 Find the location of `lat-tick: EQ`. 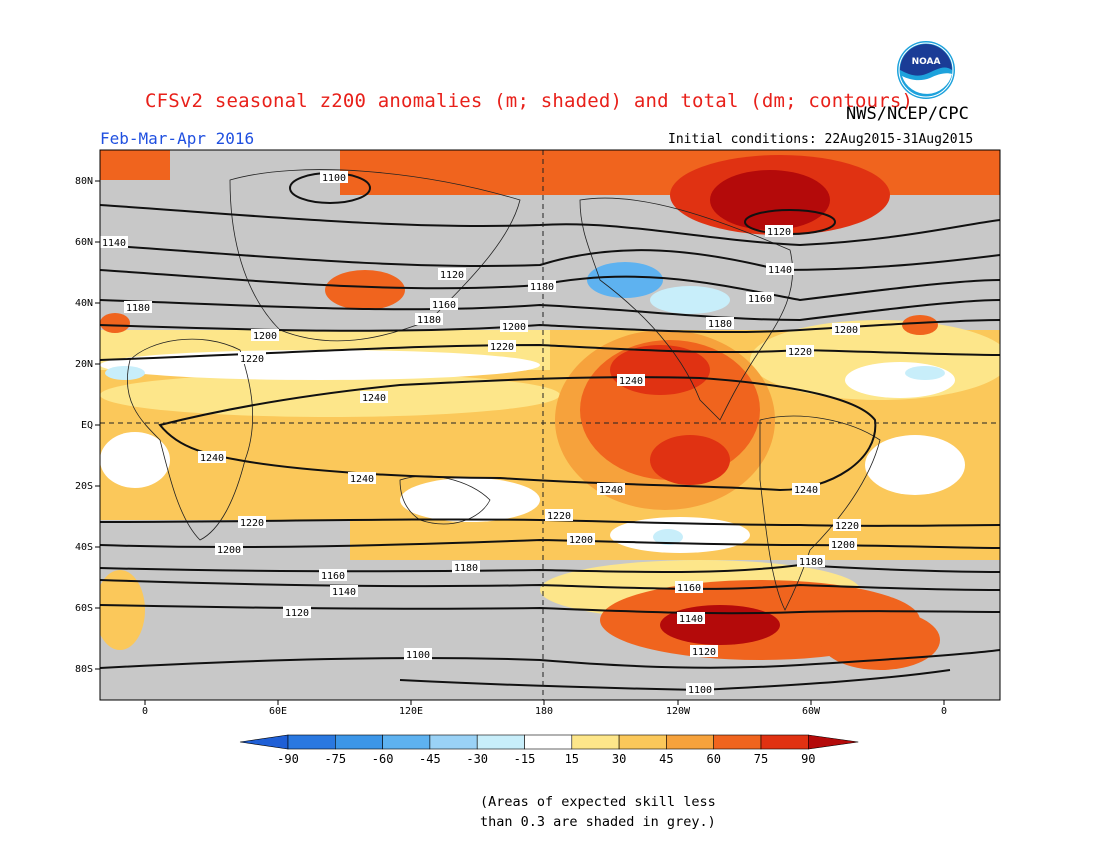

lat-tick: EQ is located at coordinates (90, 425).